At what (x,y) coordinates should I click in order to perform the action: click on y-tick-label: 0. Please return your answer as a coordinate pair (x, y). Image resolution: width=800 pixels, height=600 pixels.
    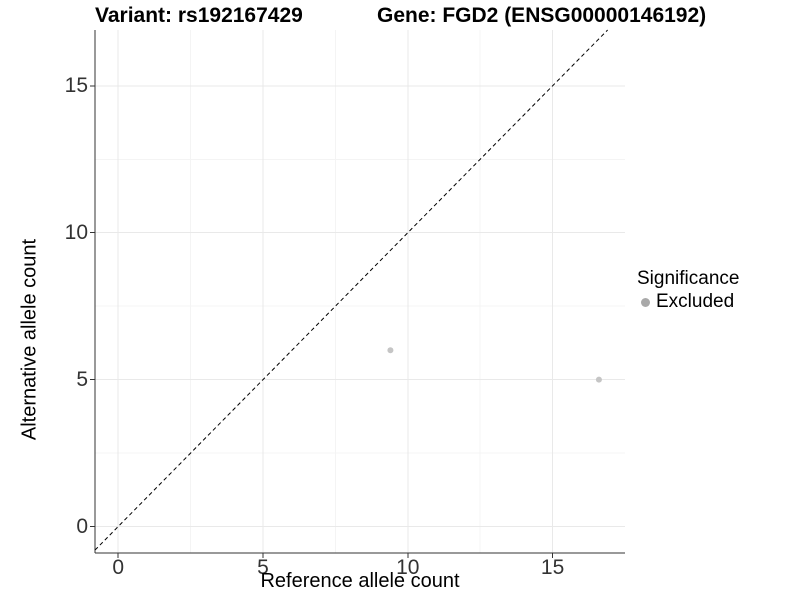
    Looking at the image, I should click on (82, 526).